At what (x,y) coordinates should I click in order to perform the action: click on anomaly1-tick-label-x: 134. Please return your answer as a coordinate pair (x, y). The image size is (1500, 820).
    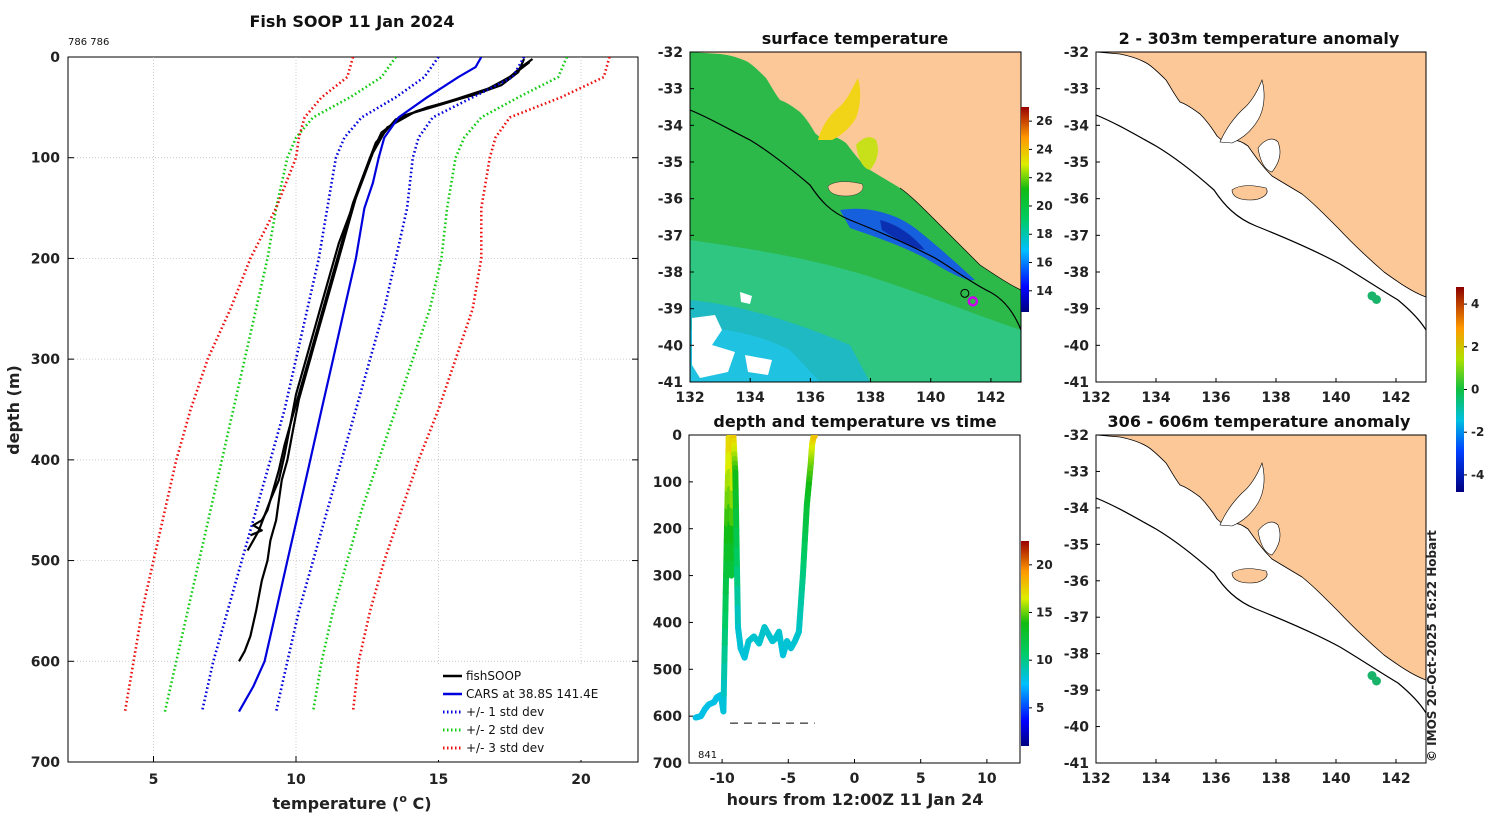
    Looking at the image, I should click on (1155, 398).